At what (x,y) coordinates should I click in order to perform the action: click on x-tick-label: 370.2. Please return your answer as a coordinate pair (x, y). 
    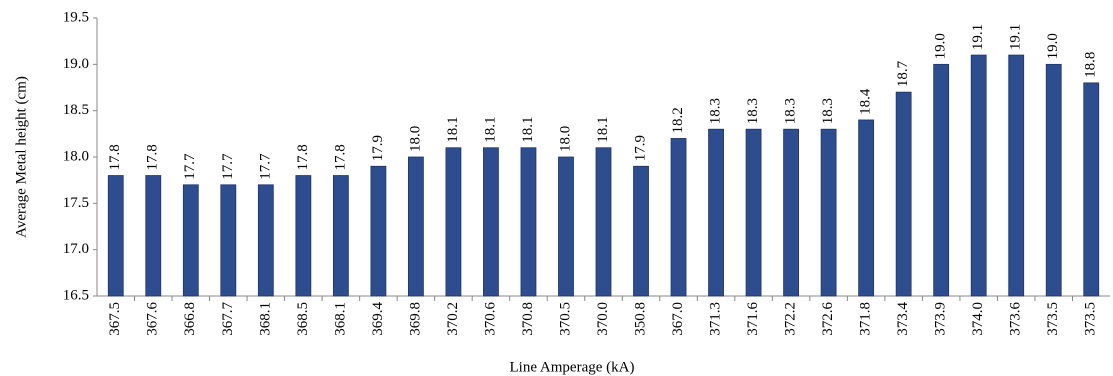
    Looking at the image, I should click on (453, 319).